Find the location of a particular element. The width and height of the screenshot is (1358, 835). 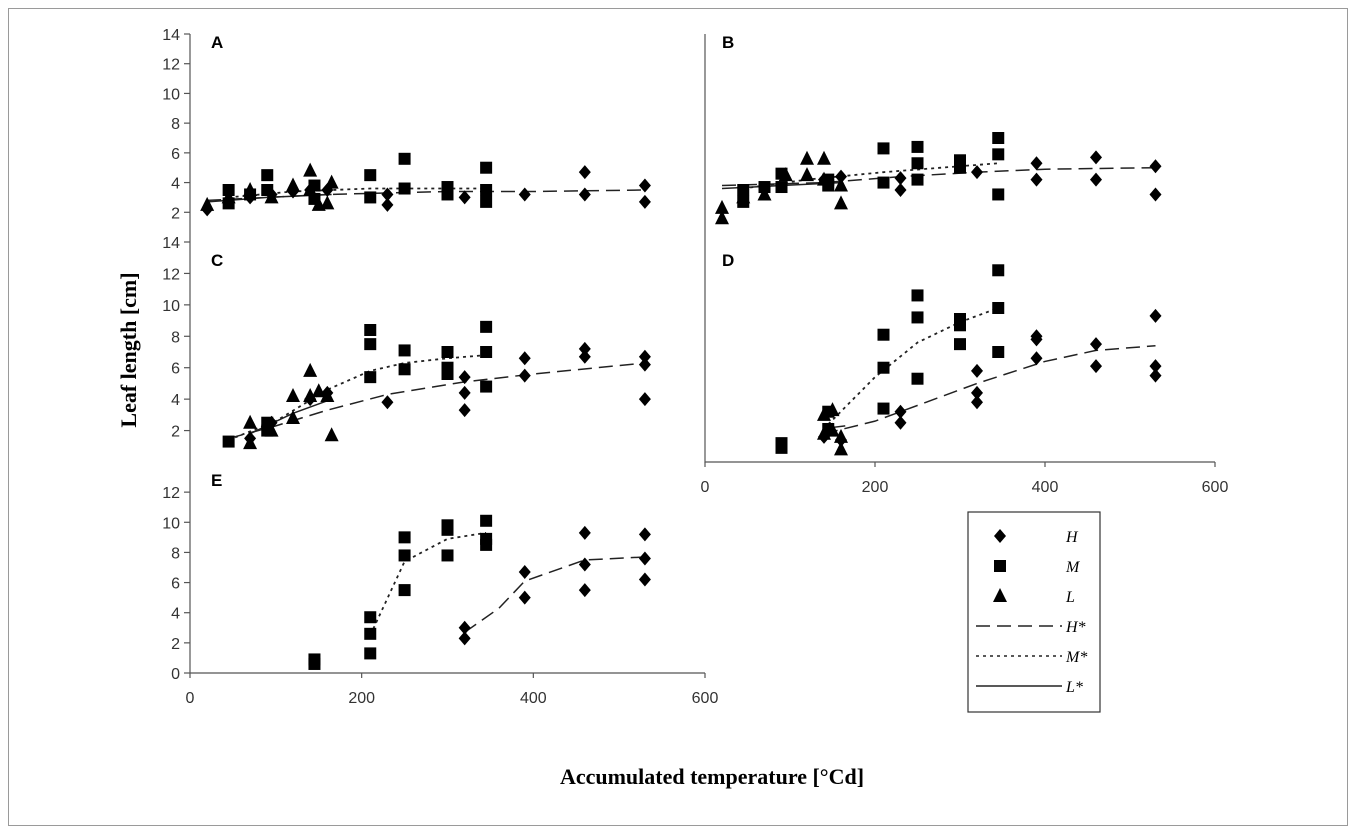

panel-c-ytick-label: 12 is located at coordinates (171, 274).